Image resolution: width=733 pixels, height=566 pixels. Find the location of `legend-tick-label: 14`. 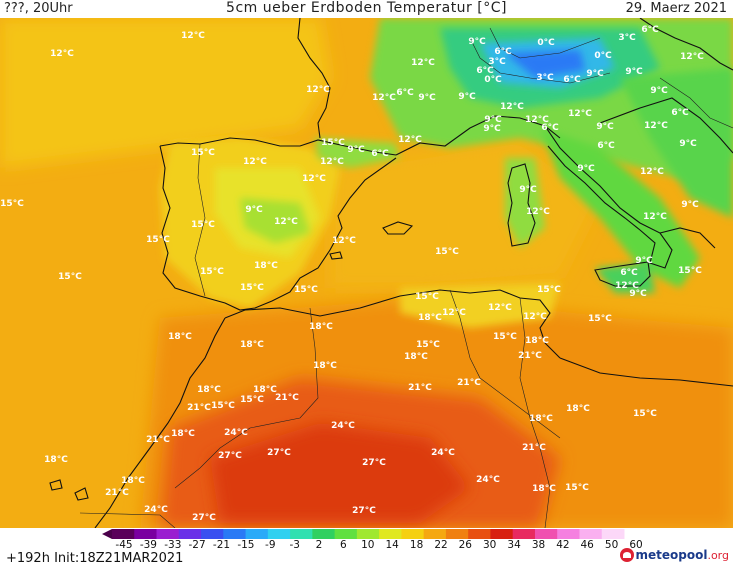

legend-tick-label: 14 is located at coordinates (393, 543).